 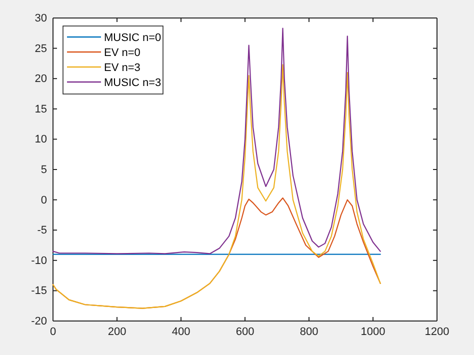 I want to click on x-tick-label: 800, so click(x=309, y=332).